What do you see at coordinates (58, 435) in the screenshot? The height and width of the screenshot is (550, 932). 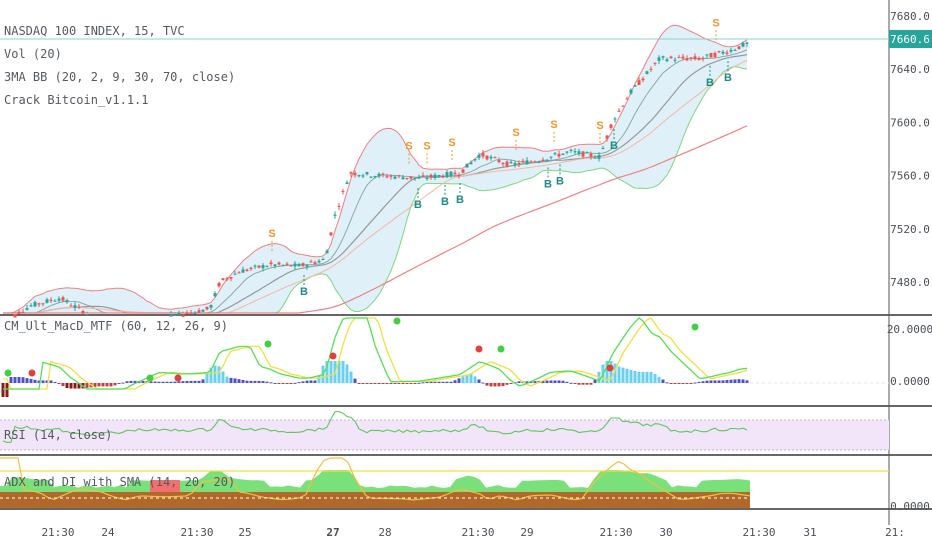 I see `indicator-rsi: RSI (14, close)` at bounding box center [58, 435].